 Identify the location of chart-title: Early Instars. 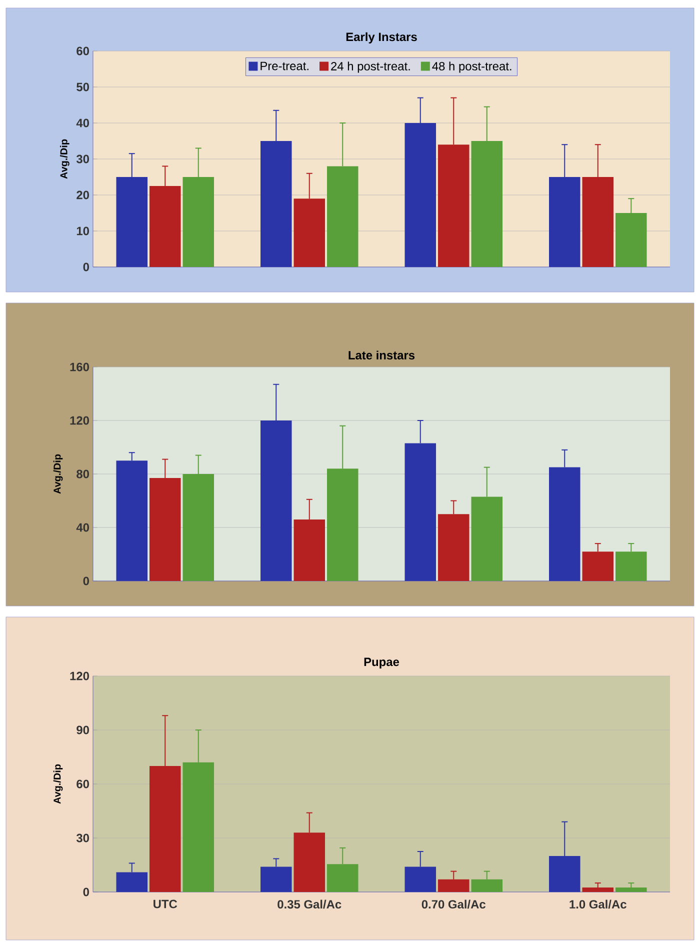
(381, 38).